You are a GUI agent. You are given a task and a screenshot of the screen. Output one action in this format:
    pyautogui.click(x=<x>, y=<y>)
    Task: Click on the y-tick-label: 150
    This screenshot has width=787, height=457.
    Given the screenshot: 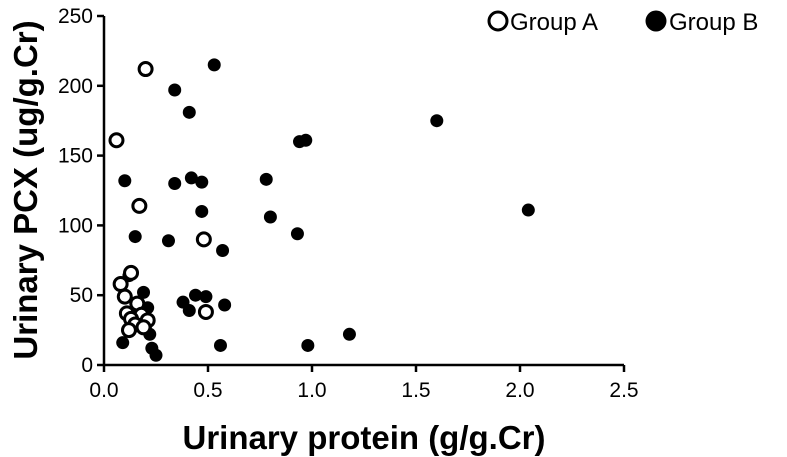 What is the action you would take?
    pyautogui.click(x=75, y=156)
    